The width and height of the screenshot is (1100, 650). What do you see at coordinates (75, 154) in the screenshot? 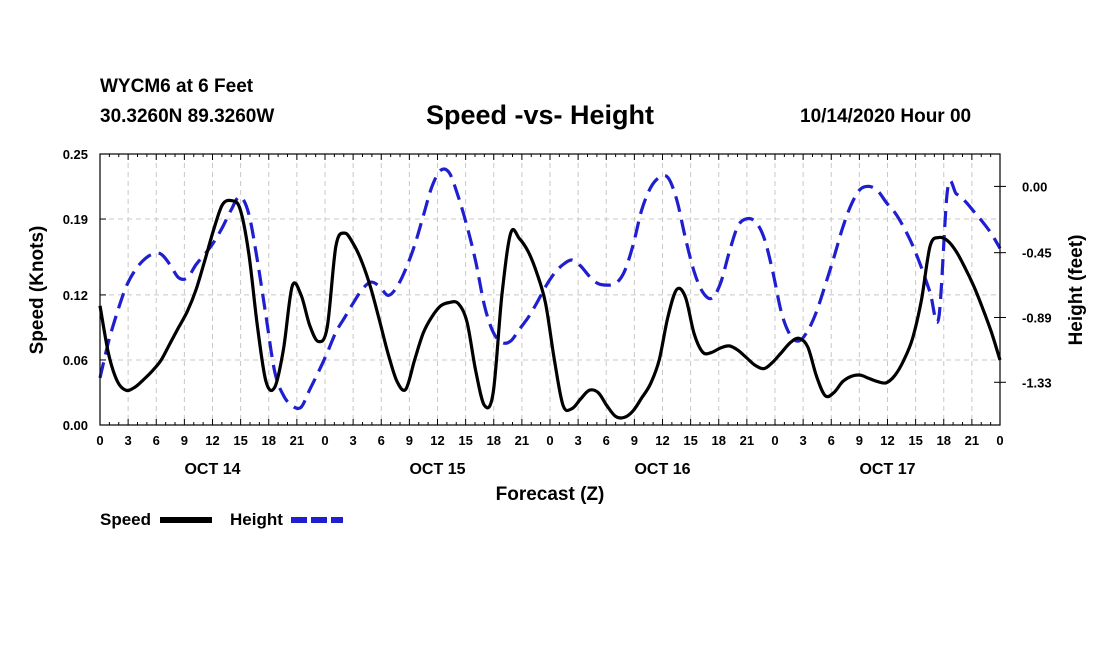
I see `y-tick-label: 0.25` at bounding box center [75, 154].